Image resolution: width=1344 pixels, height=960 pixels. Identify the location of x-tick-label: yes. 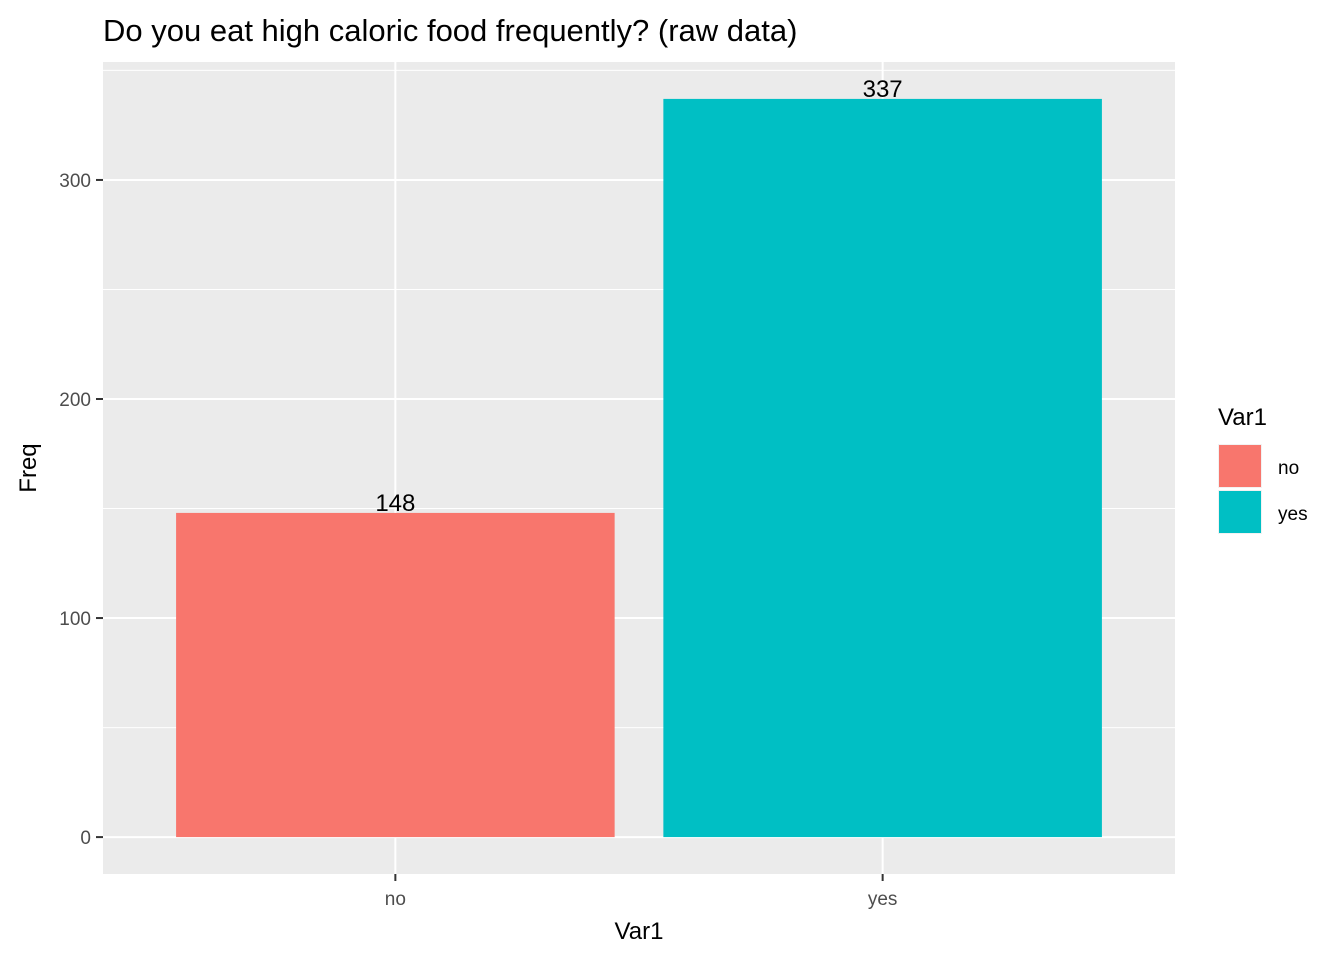
(883, 899).